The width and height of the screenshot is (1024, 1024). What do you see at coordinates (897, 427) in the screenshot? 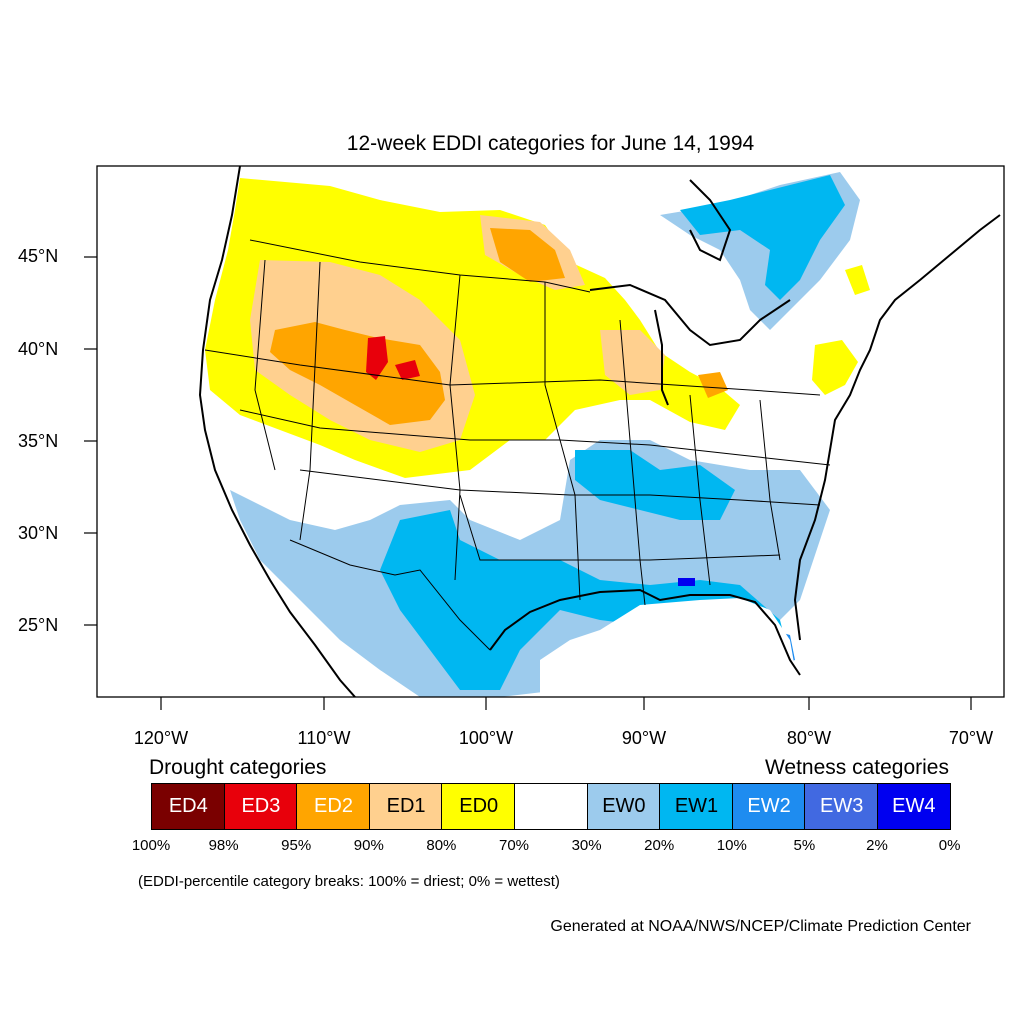
I see `atlantic-coast-line` at bounding box center [897, 427].